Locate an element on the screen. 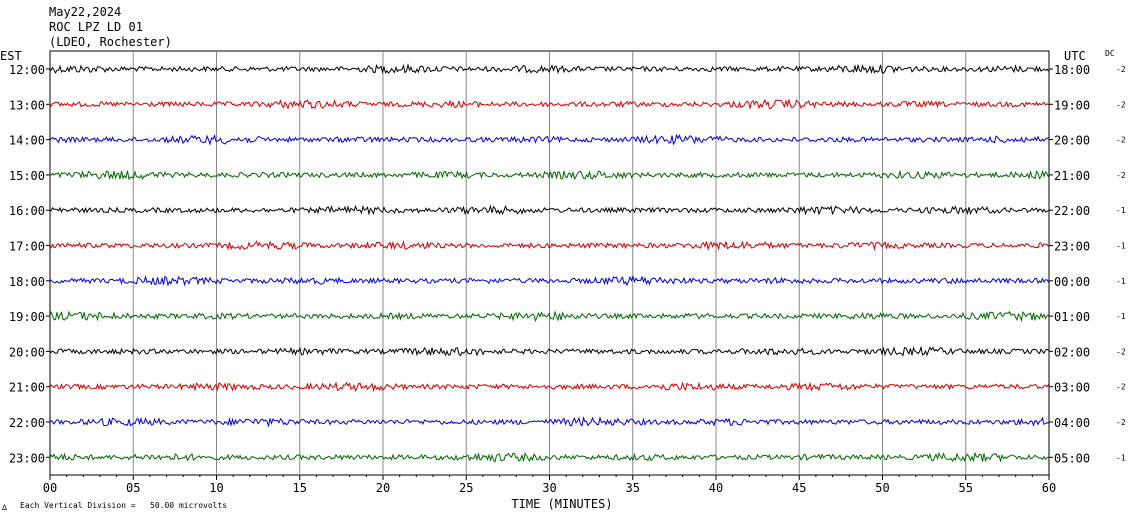  utc-hour-label: 21:00 is located at coordinates (1072, 176).